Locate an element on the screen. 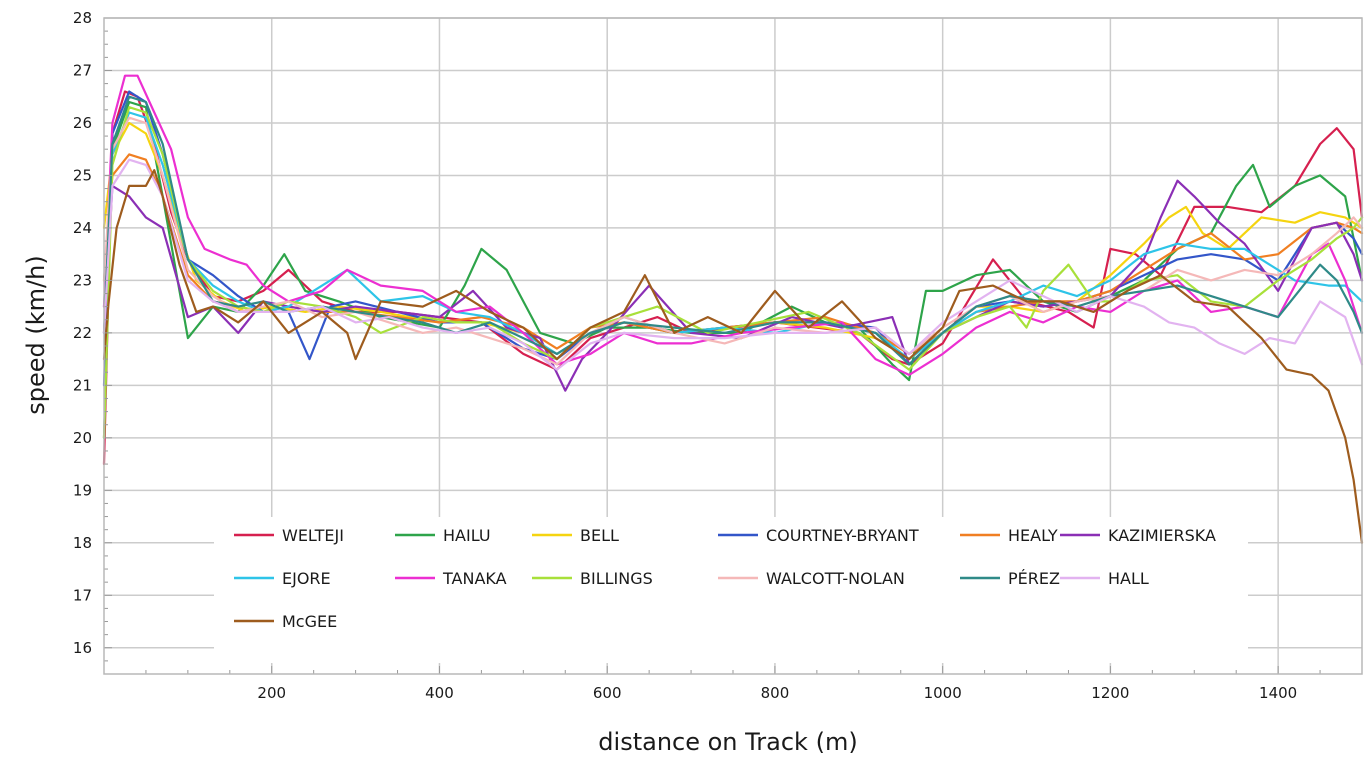 This screenshot has width=1364, height=764. legend-label-walcott-nolan: WALCOTT-NOLAN is located at coordinates (835, 578).